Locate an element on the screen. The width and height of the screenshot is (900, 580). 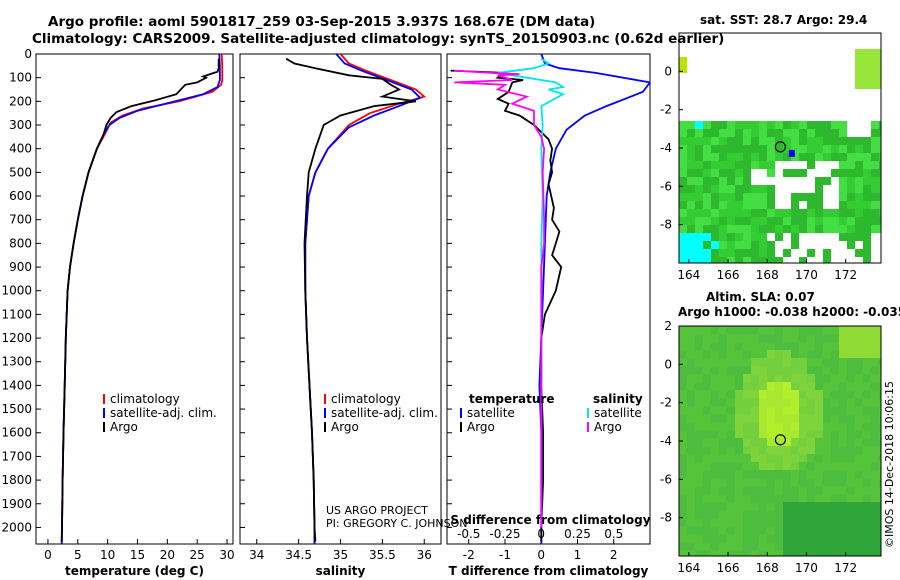
map-x-tick-label: 172 is located at coordinates (845, 275).